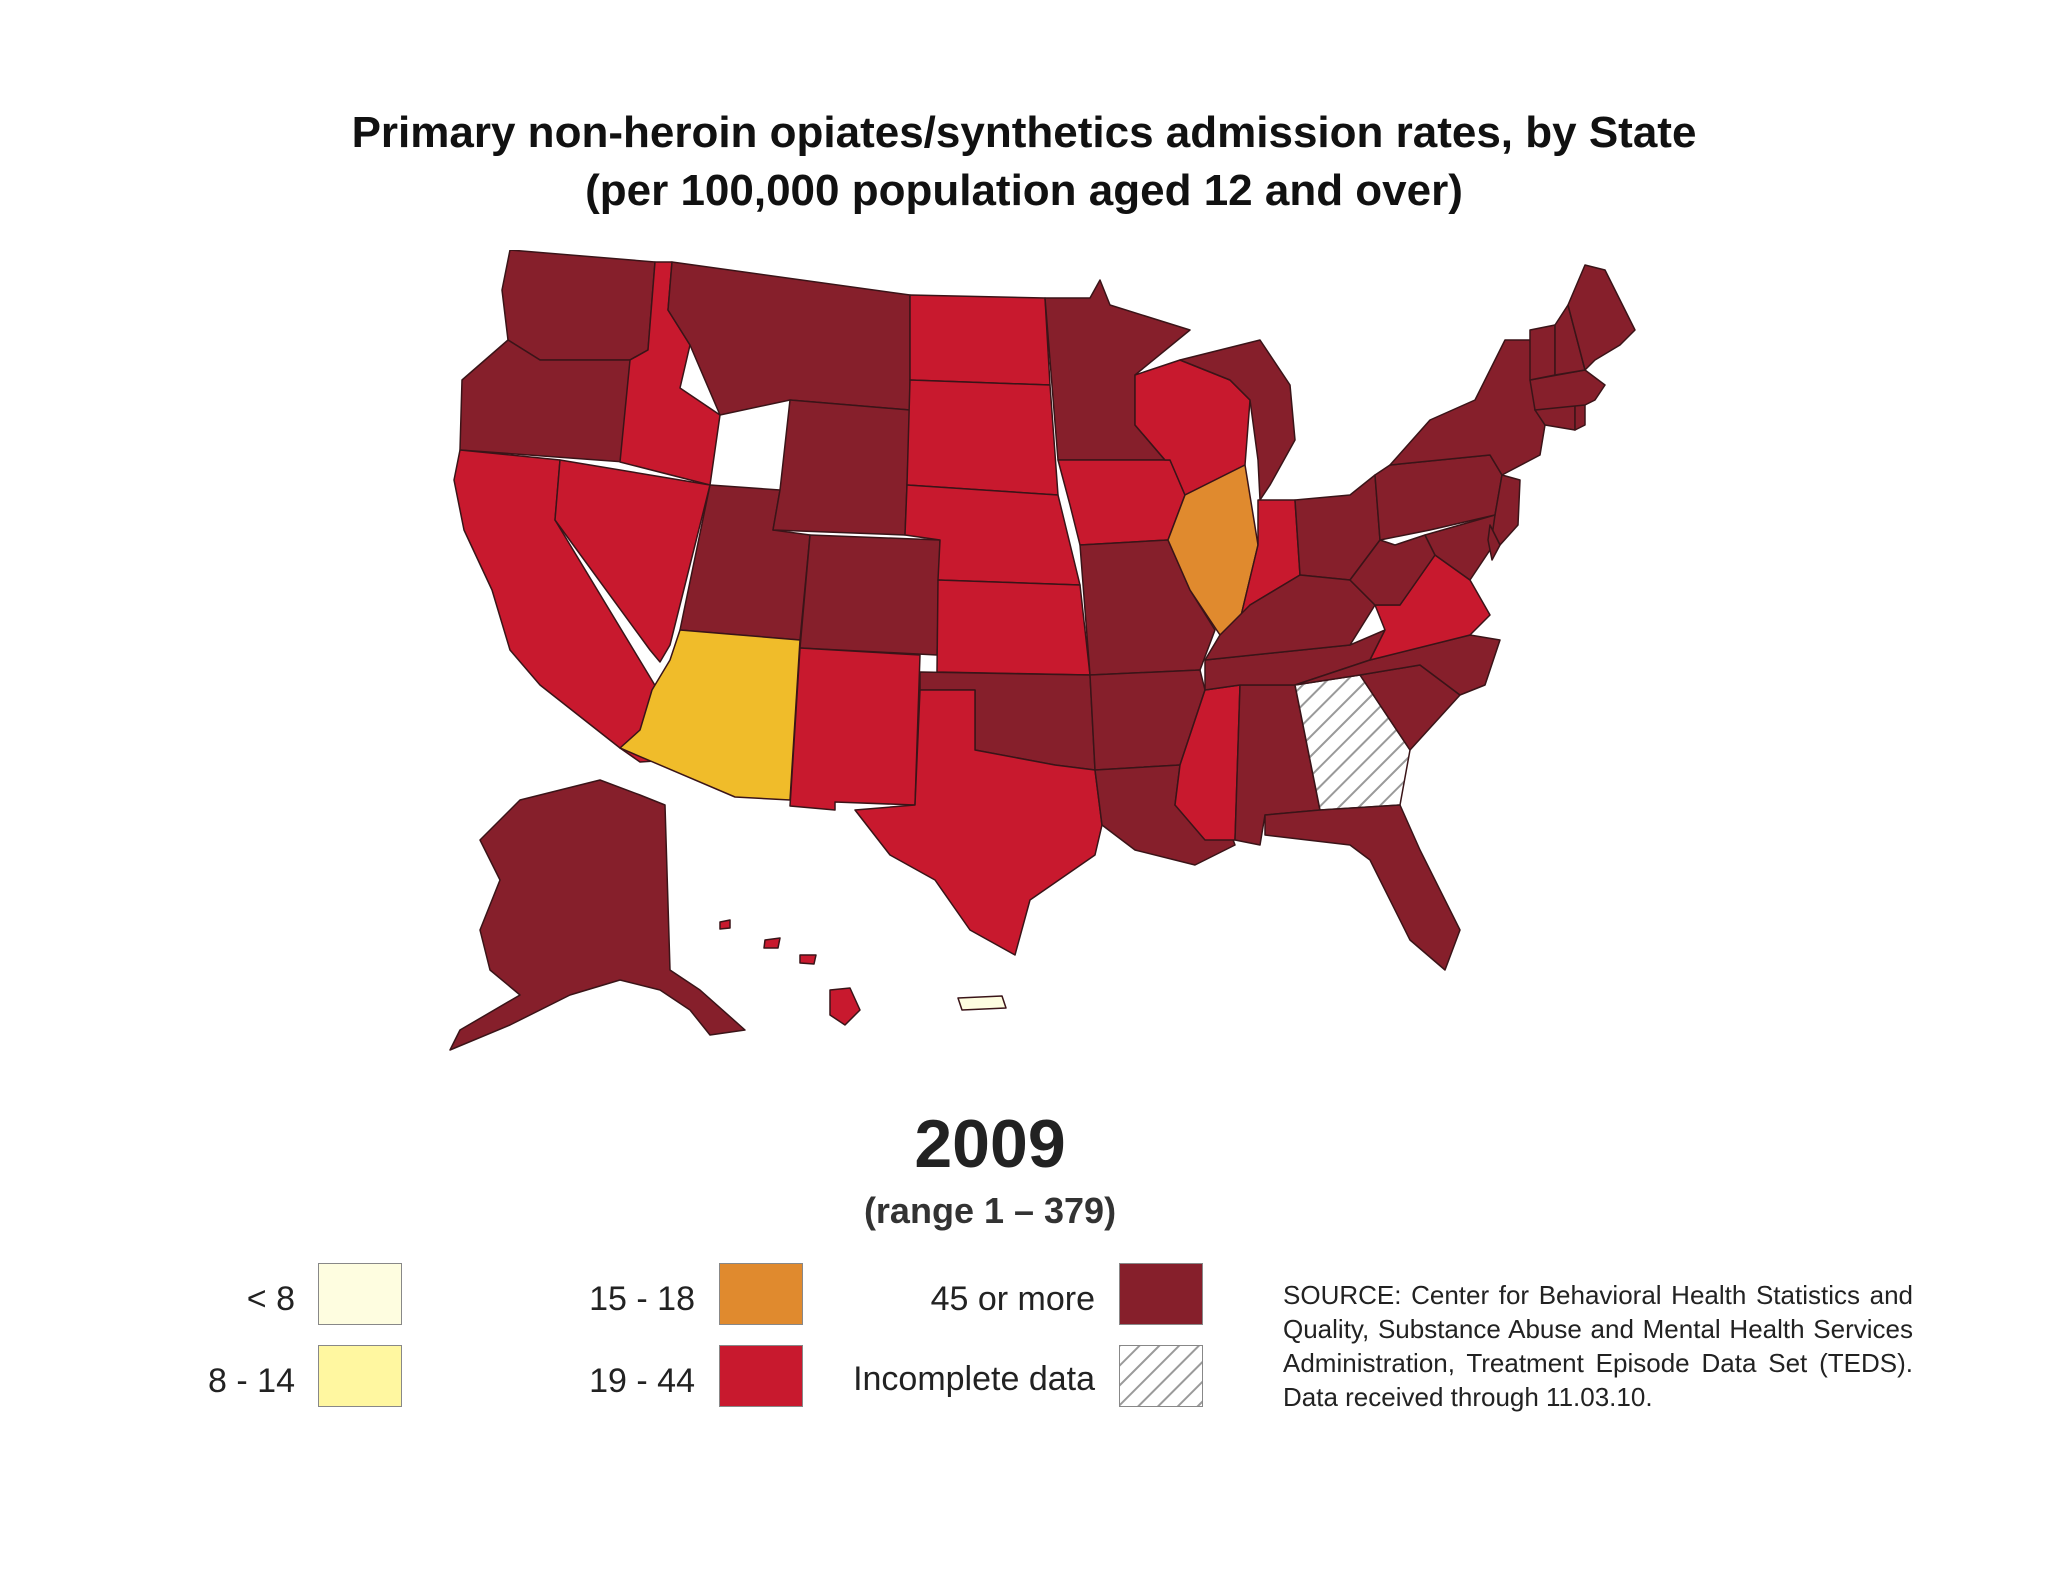 The width and height of the screenshot is (2048, 1582). What do you see at coordinates (597, 915) in the screenshot?
I see `state-alaska` at bounding box center [597, 915].